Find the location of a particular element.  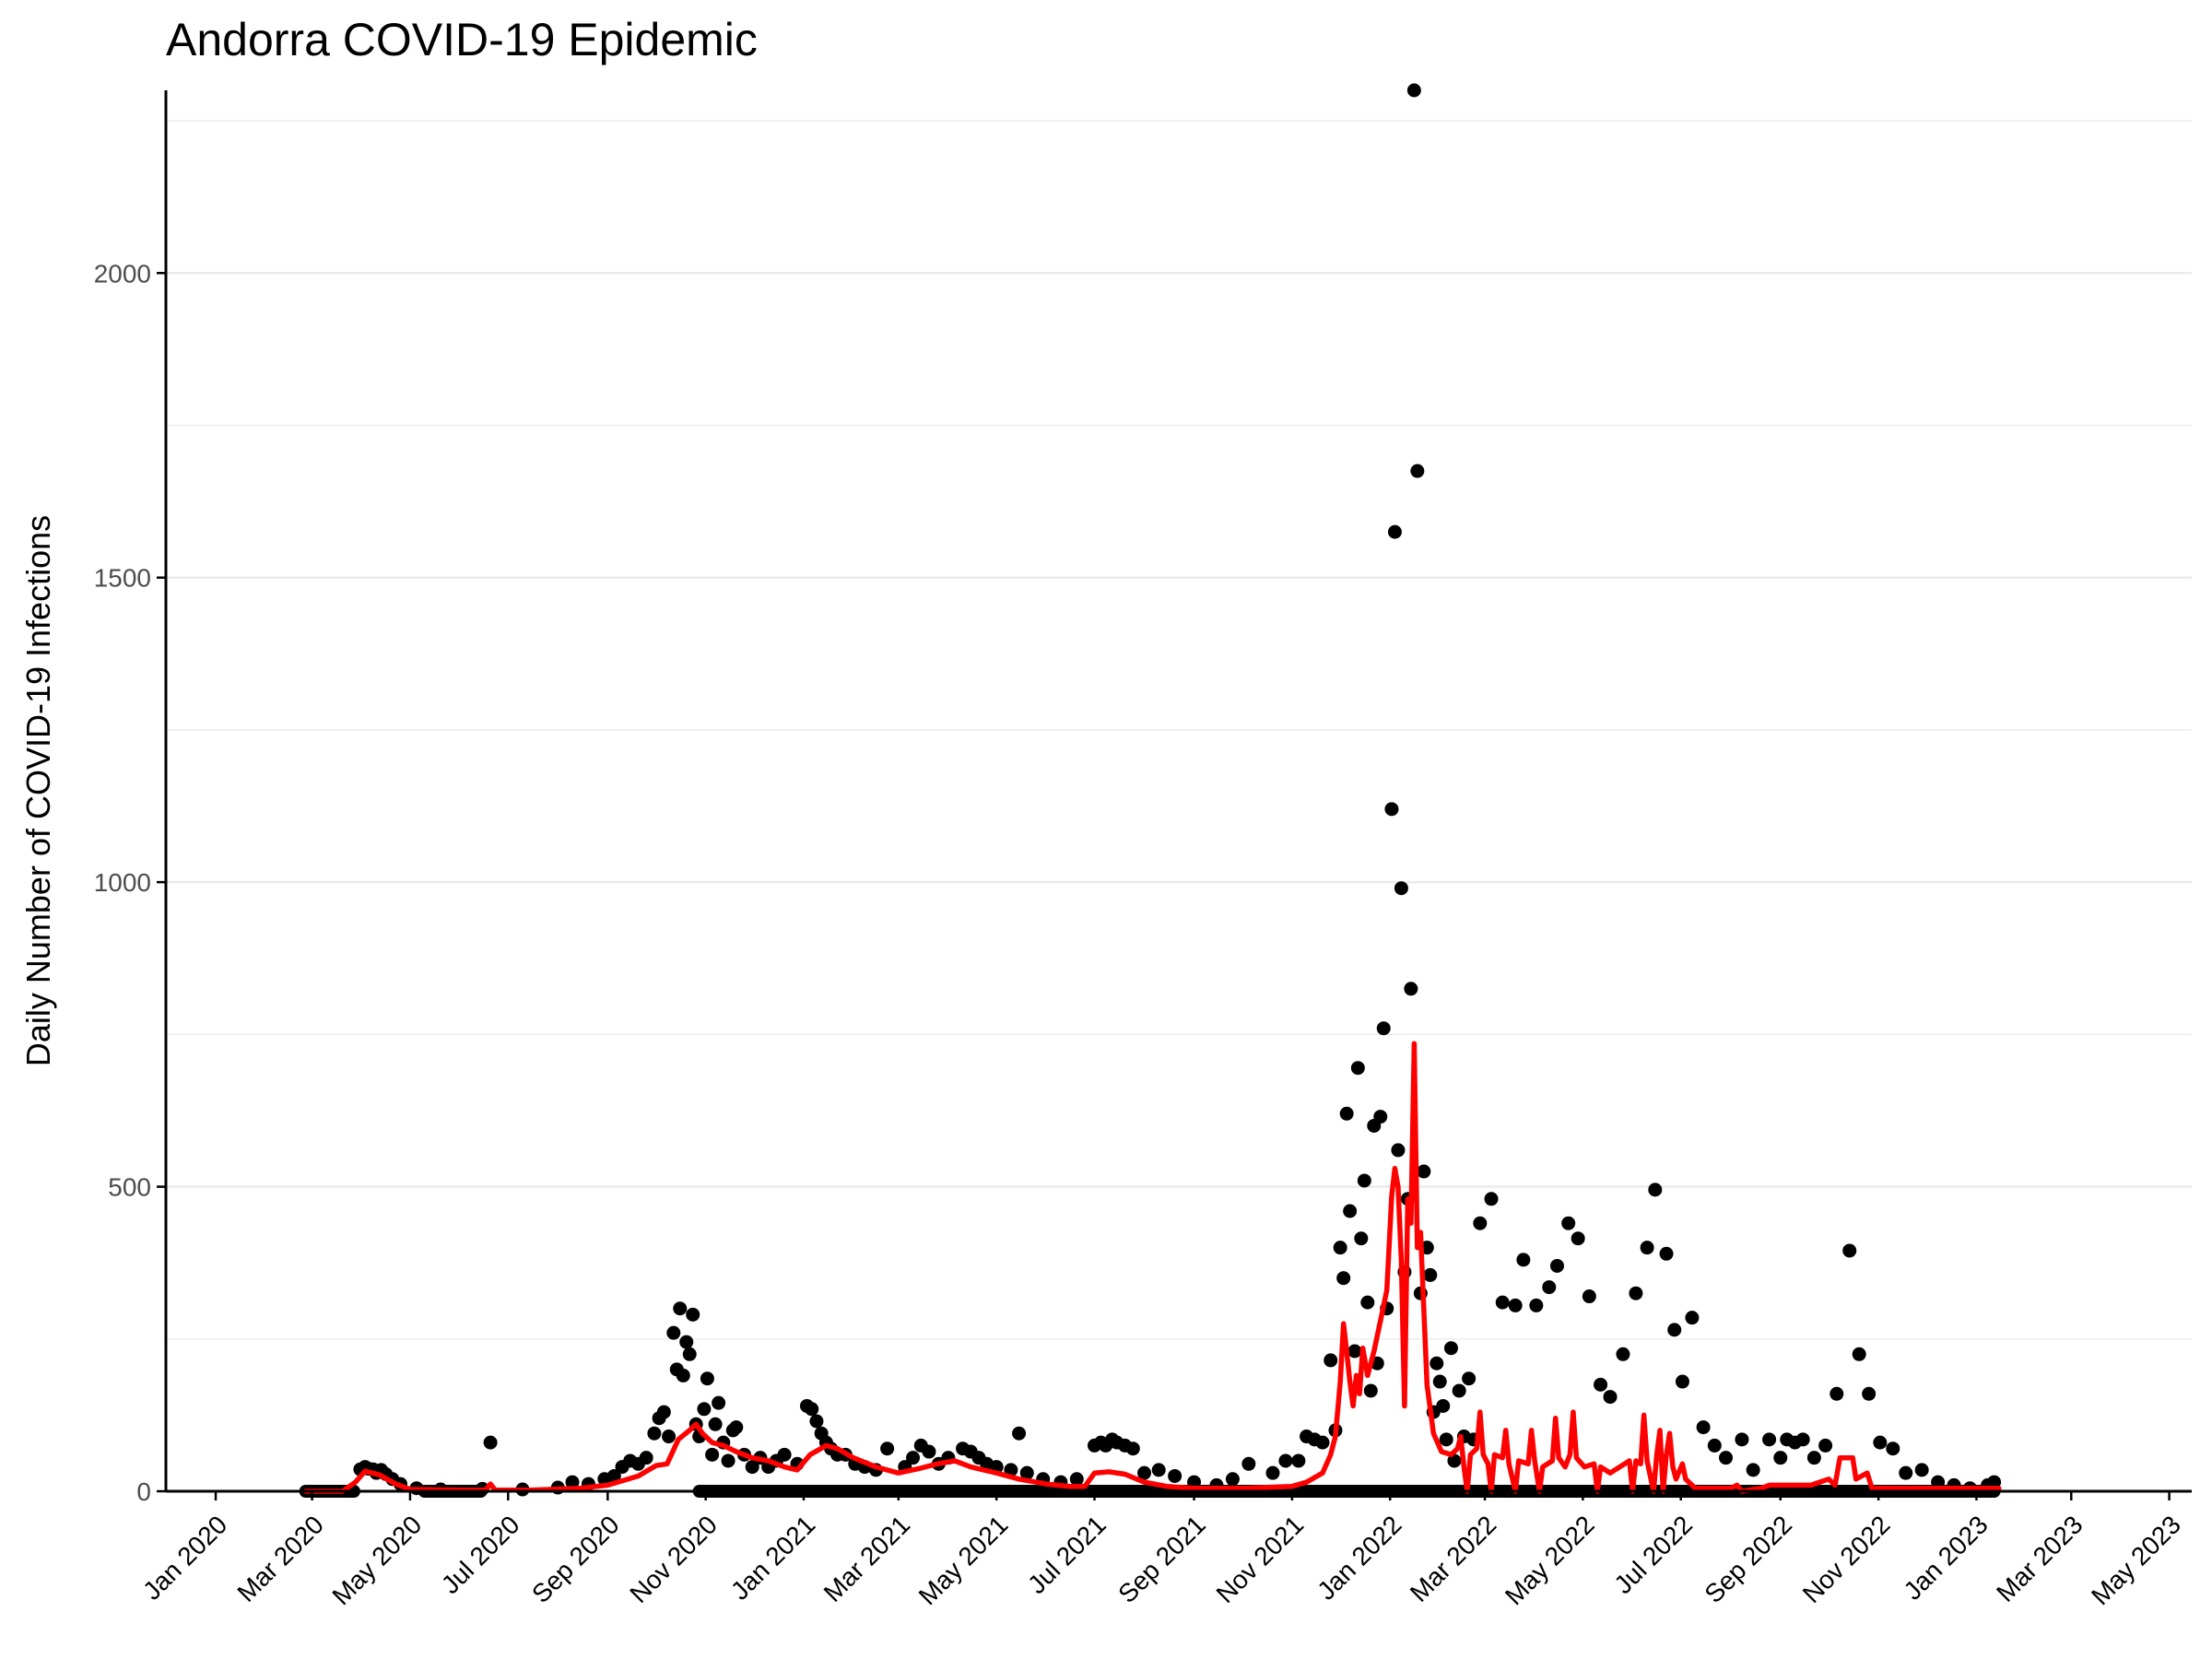

y-tick-label: 2000 is located at coordinates (122, 273).